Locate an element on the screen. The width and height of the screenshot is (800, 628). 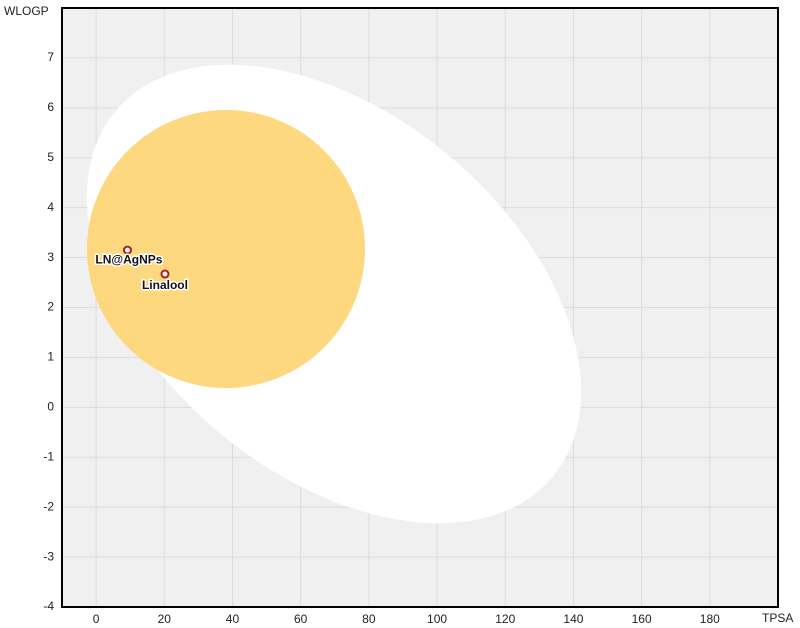
y-axis-label: WLOGP is located at coordinates (26, 11).